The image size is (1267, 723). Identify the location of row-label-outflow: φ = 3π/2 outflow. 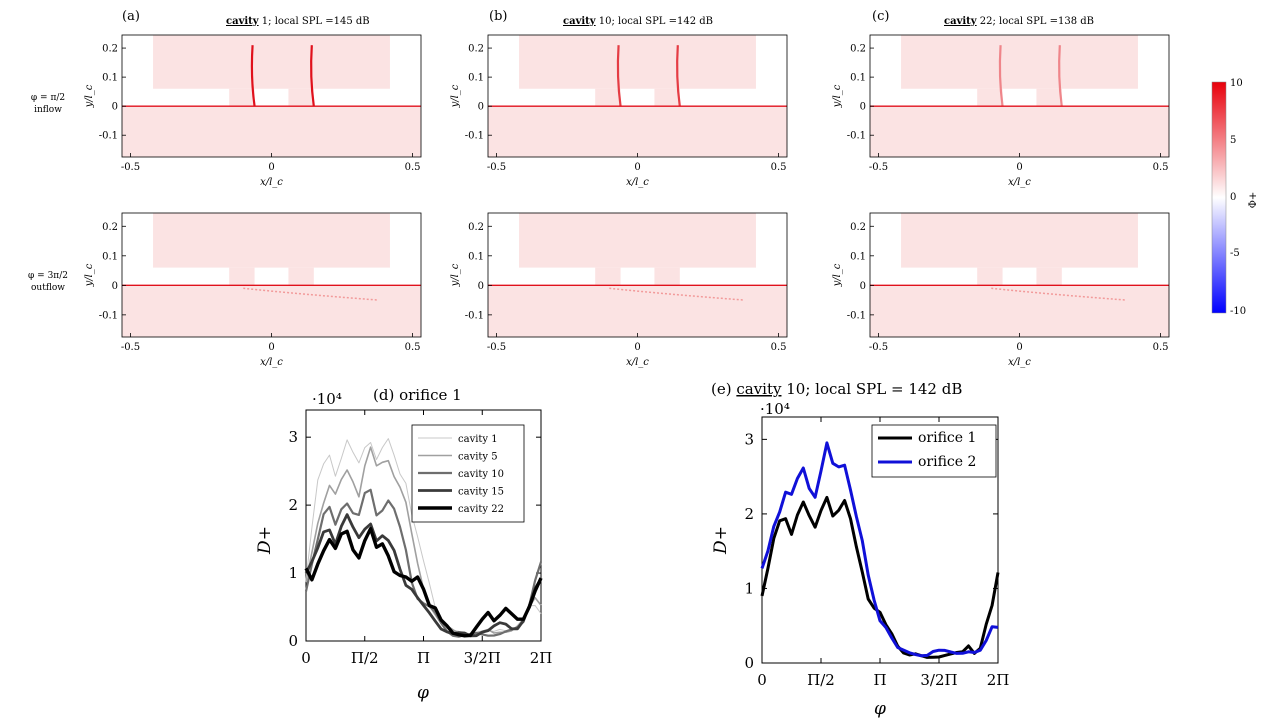
(48, 282).